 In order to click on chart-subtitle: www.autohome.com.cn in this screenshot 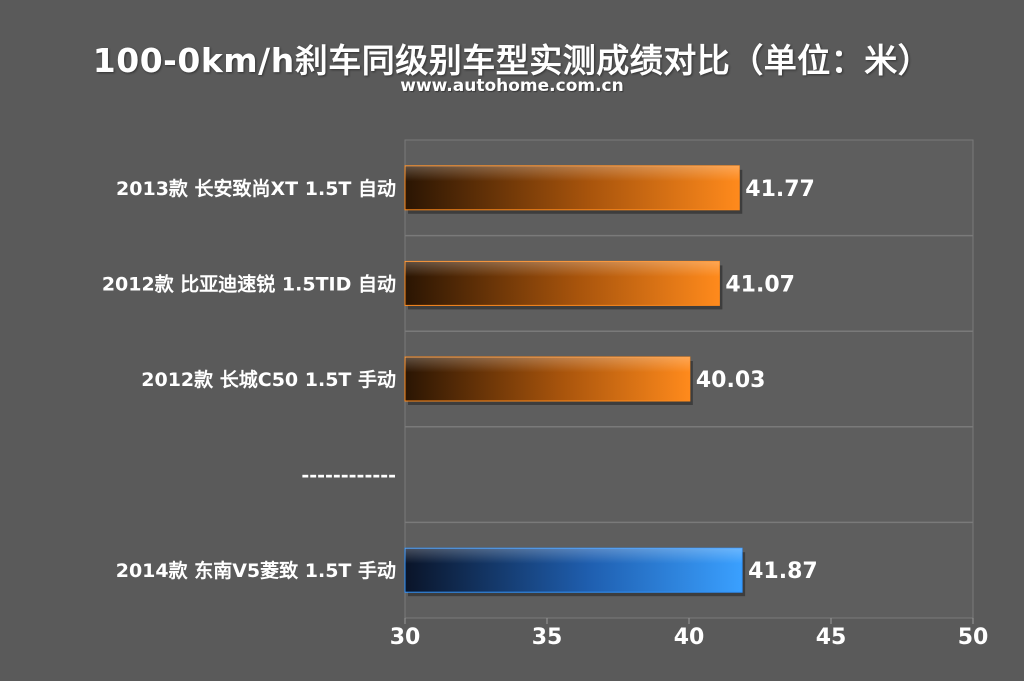, I will do `click(512, 86)`.